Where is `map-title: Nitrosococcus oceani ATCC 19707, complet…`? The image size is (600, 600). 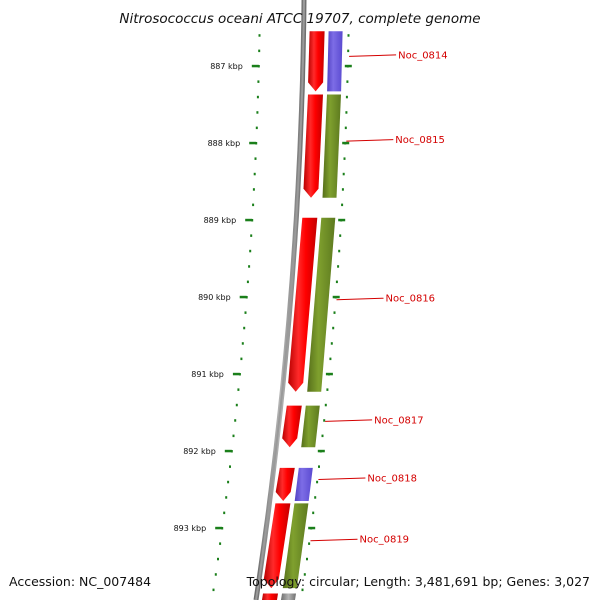 map-title: Nitrosococcus oceani ATCC 19707, complet… is located at coordinates (299, 19).